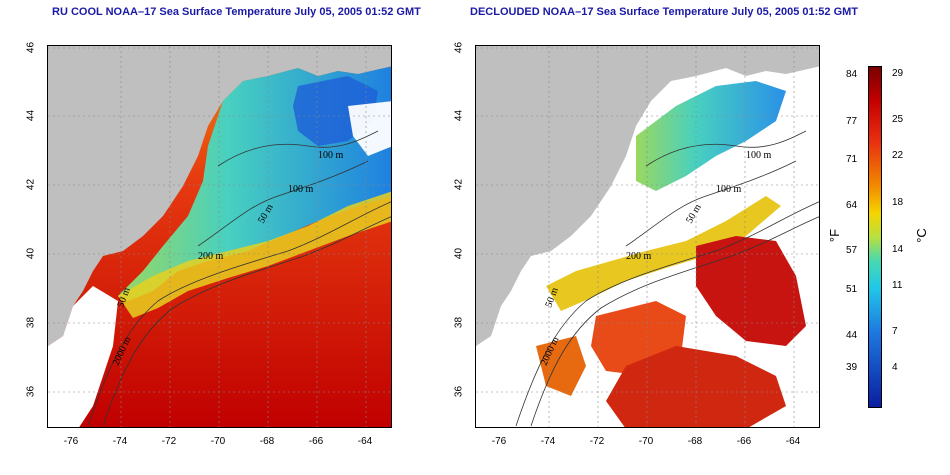  Describe the element at coordinates (921, 235) in the screenshot. I see `celsius-unit-label: °C` at that location.